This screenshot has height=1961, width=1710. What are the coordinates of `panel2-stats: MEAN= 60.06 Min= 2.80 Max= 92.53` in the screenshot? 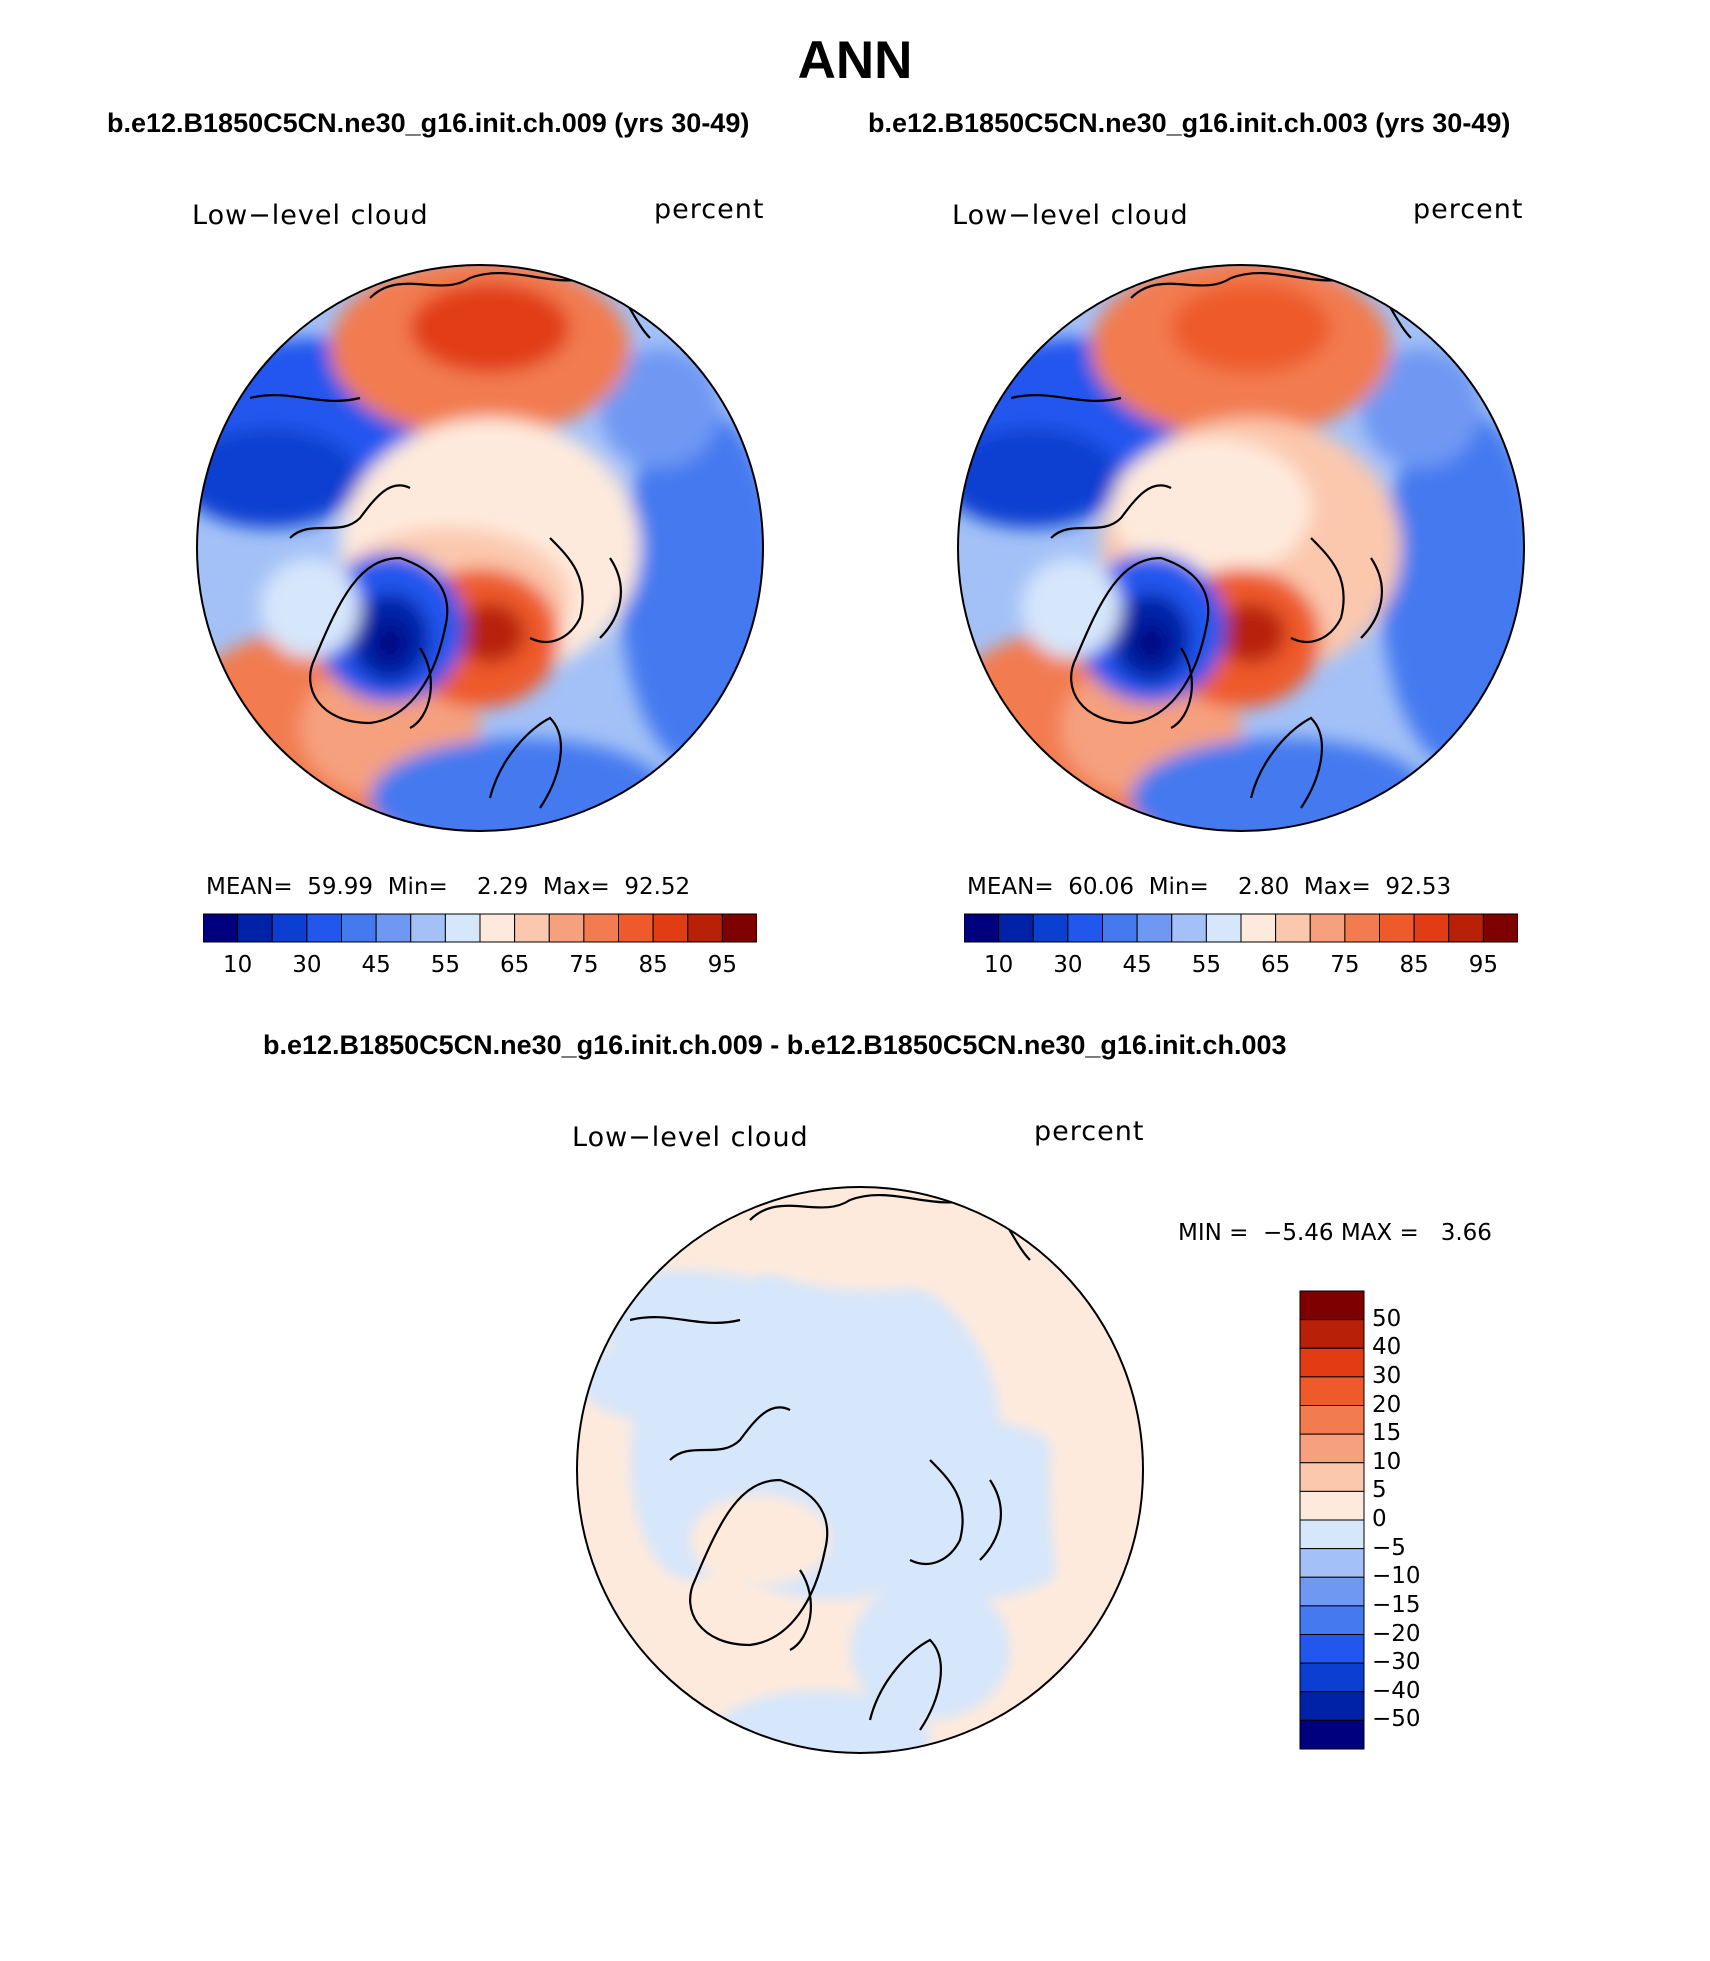 It's located at (1209, 887).